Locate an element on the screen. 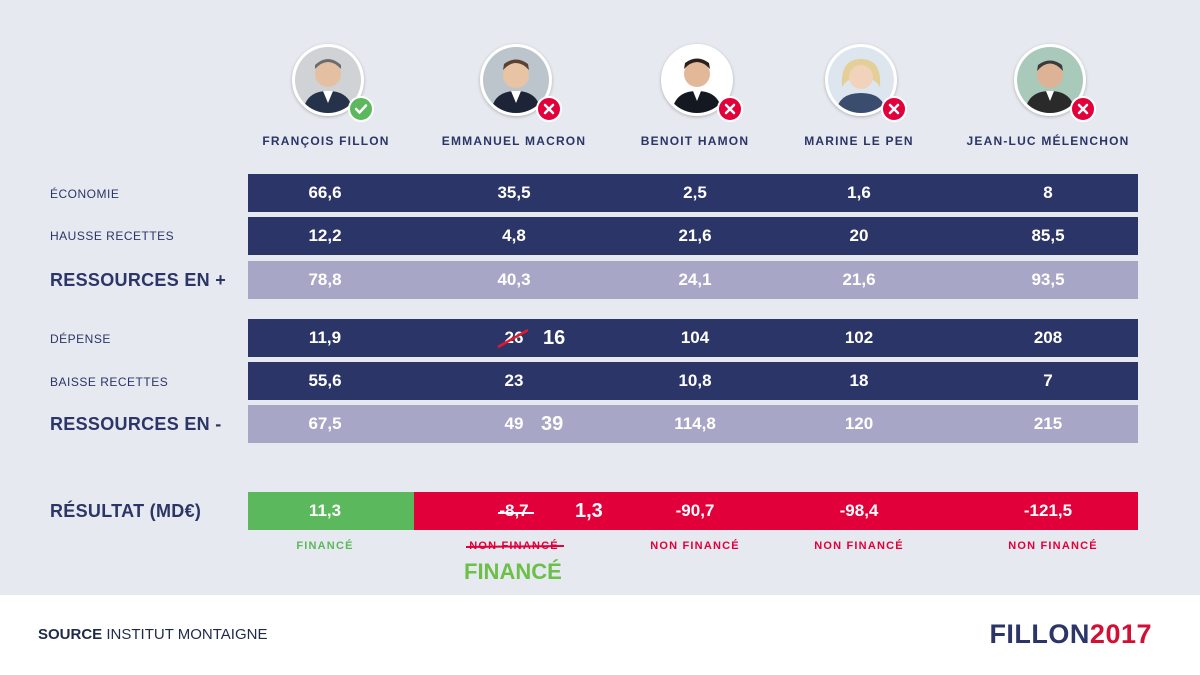 The width and height of the screenshot is (1200, 675). row-bar-ressources-plus: 78,8 40,3 24,1 21,6 93,5 is located at coordinates (693, 280).